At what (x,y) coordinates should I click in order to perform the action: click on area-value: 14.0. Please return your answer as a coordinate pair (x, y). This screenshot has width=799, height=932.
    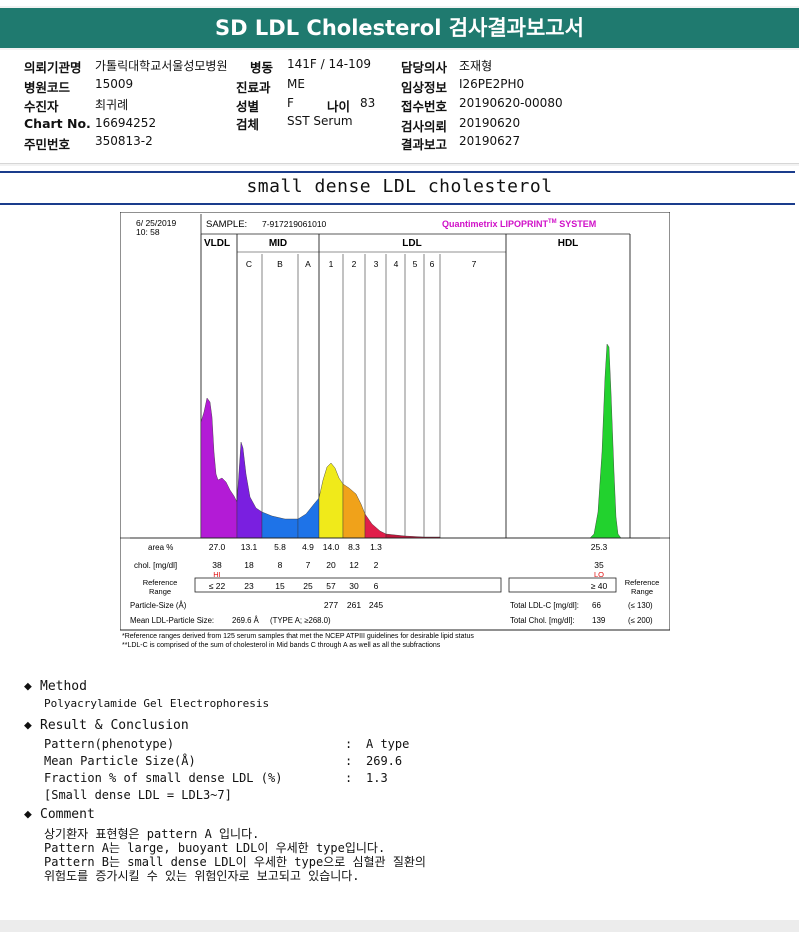
    Looking at the image, I should click on (331, 547).